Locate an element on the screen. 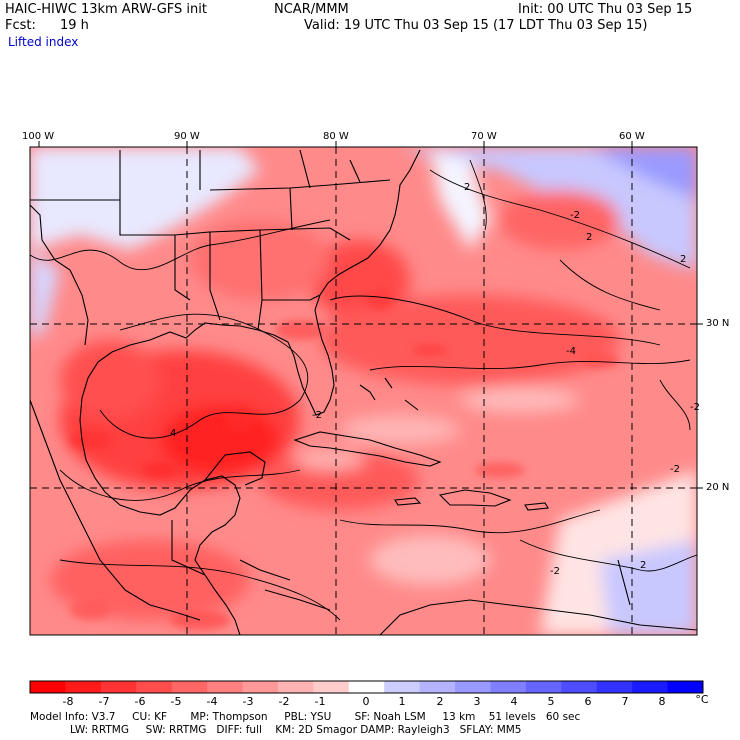 The width and height of the screenshot is (740, 740). colorbar-frame is located at coordinates (366, 687).